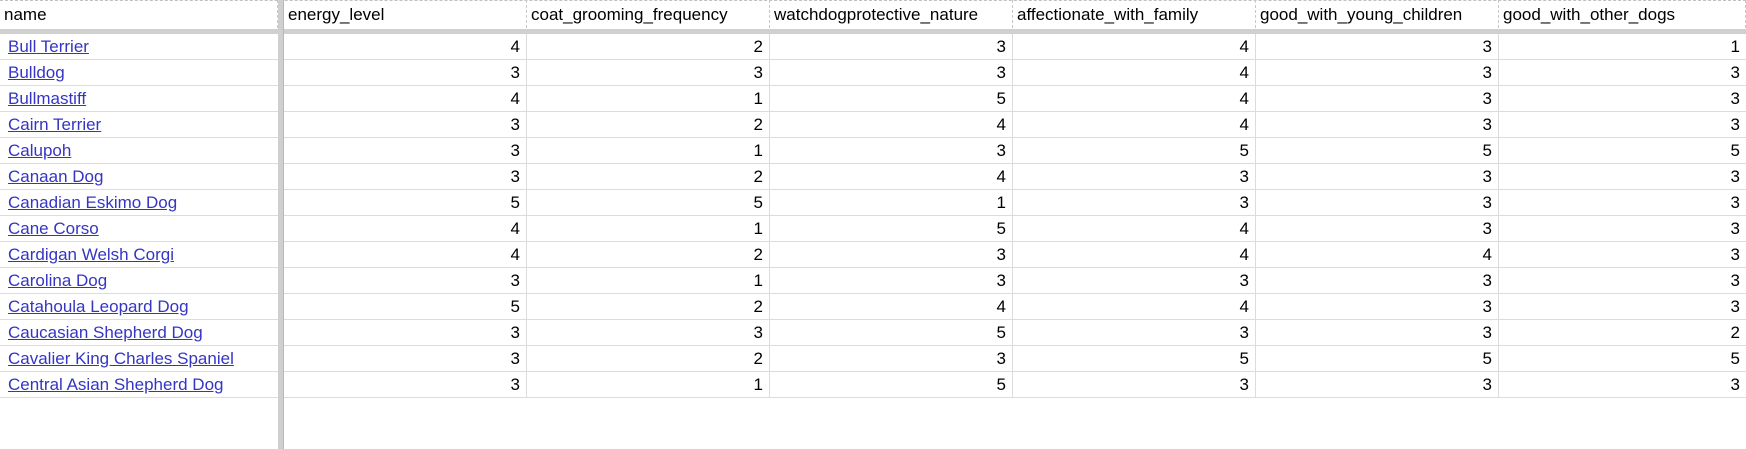  I want to click on name-cell: Canadian Eskimo Dog, so click(139, 202).